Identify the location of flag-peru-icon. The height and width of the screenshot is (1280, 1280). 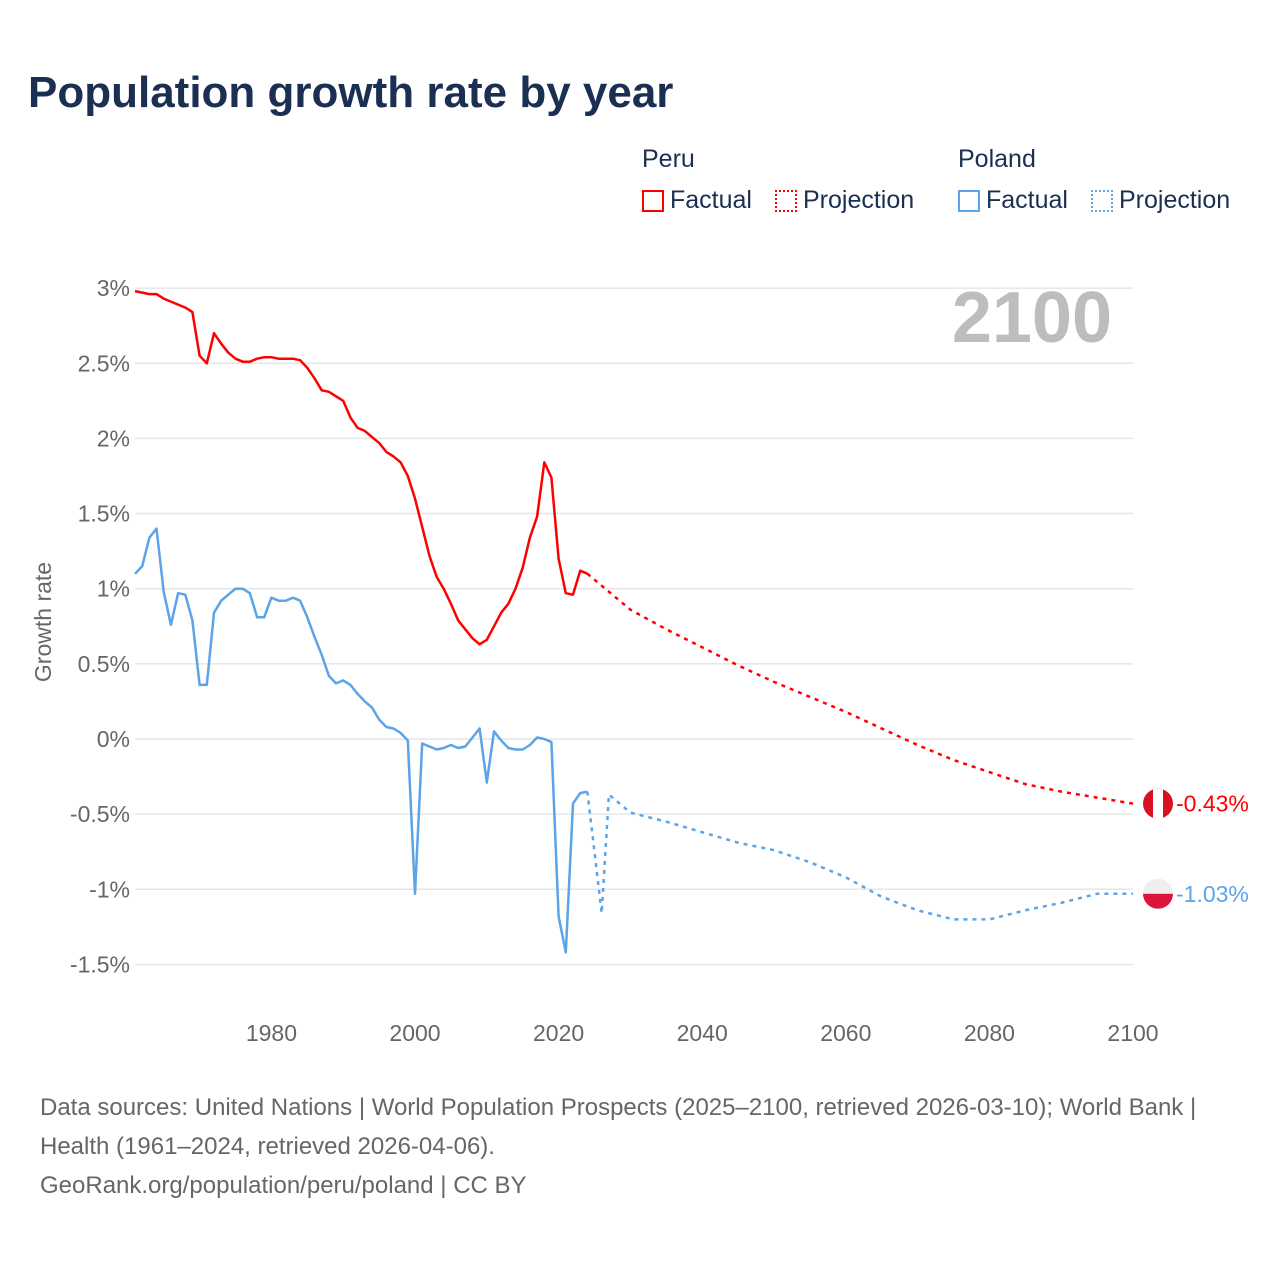
(1158, 803).